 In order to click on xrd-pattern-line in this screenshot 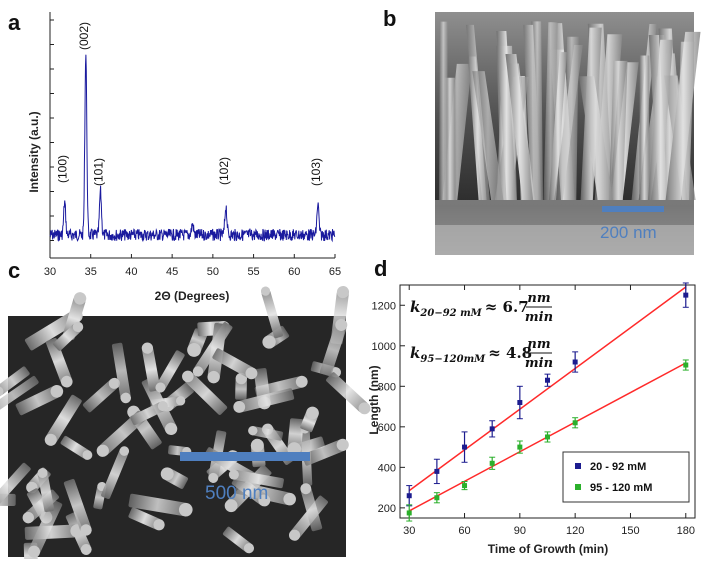, I will do `click(192, 148)`.